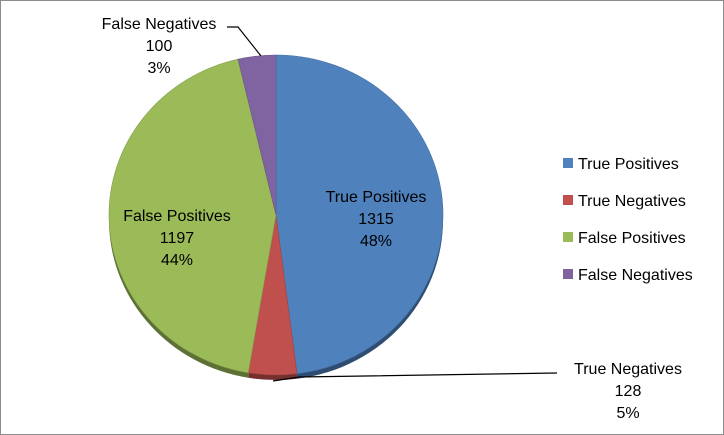  Describe the element at coordinates (628, 369) in the screenshot. I see `data-label-true-negatives-name: True Negatives` at that location.